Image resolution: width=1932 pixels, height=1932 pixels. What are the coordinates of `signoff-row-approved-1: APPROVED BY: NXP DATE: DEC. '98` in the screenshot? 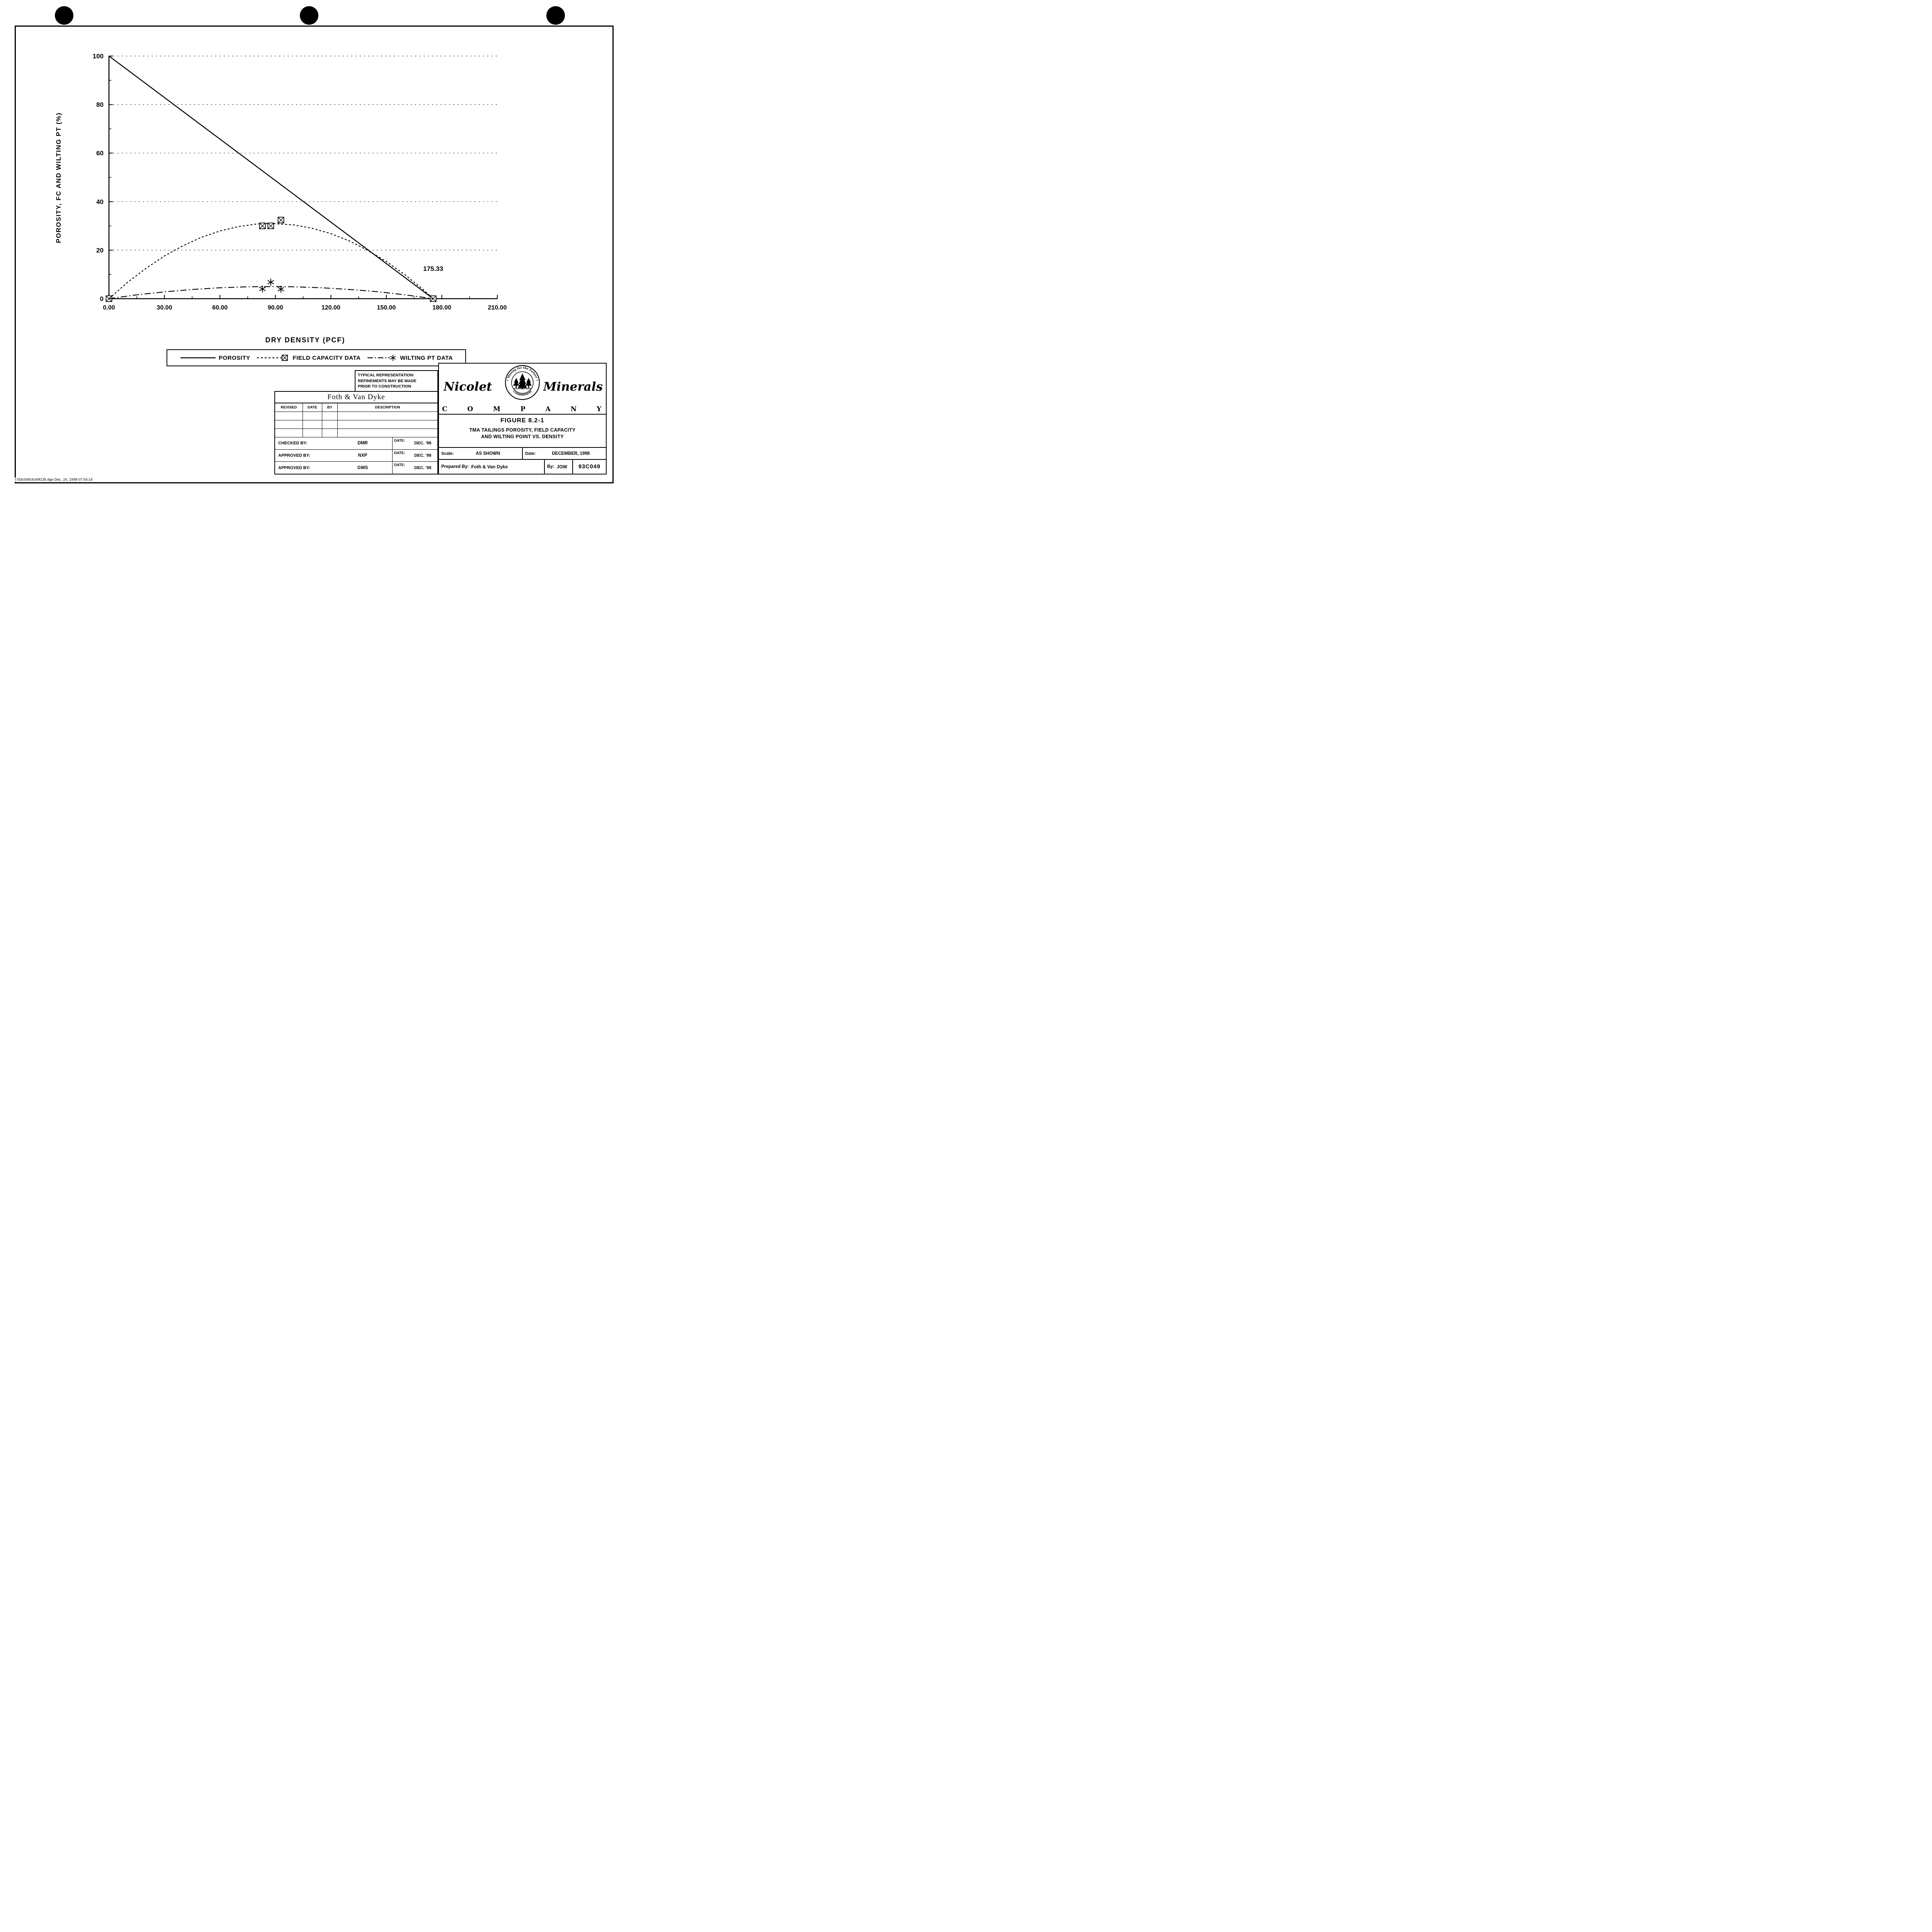 It's located at (356, 456).